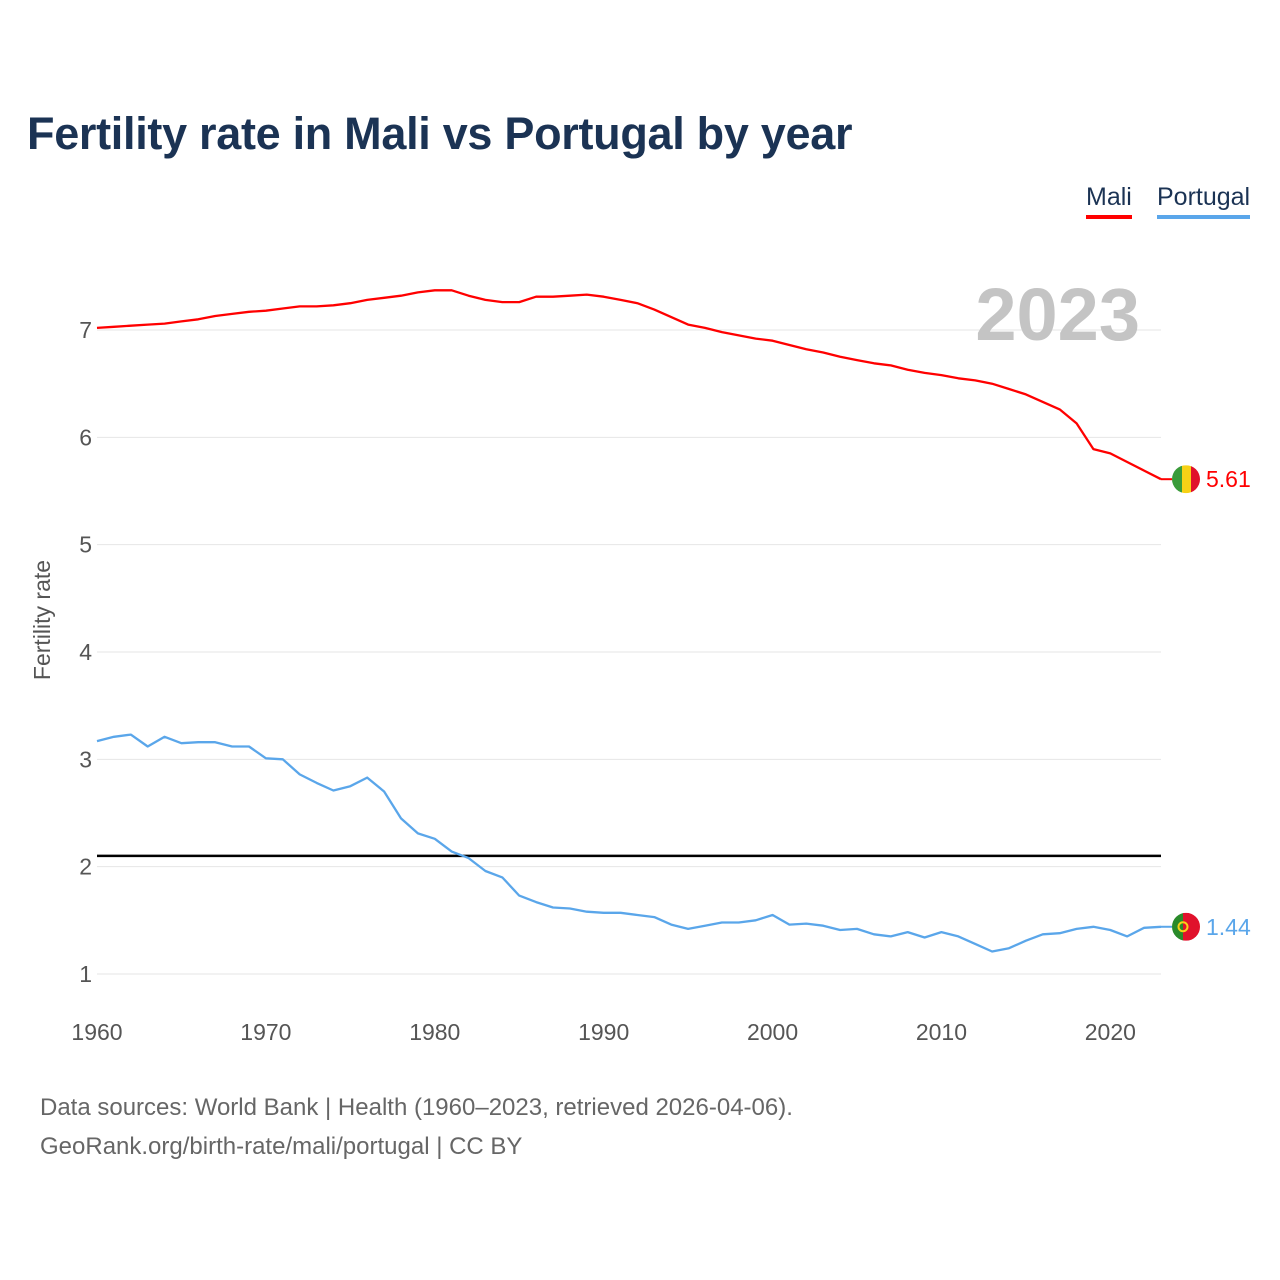  What do you see at coordinates (629, 385) in the screenshot?
I see `series-line-mali` at bounding box center [629, 385].